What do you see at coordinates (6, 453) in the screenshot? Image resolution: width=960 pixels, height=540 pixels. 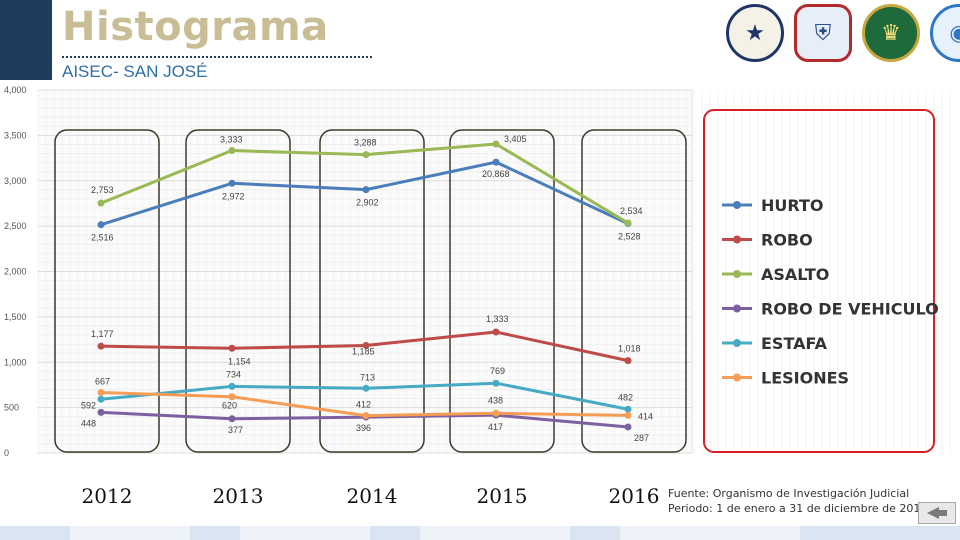 I see `y-tick-label: 0` at bounding box center [6, 453].